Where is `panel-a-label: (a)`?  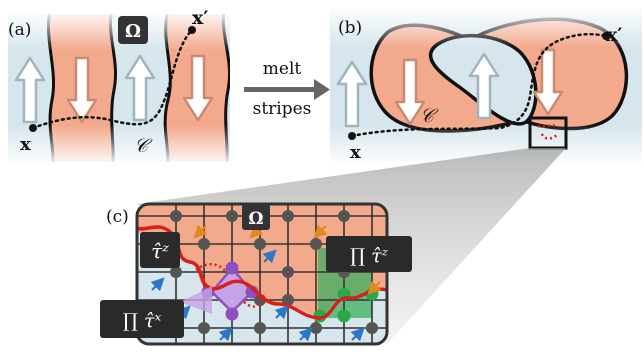
panel-a-label: (a) is located at coordinates (19, 30).